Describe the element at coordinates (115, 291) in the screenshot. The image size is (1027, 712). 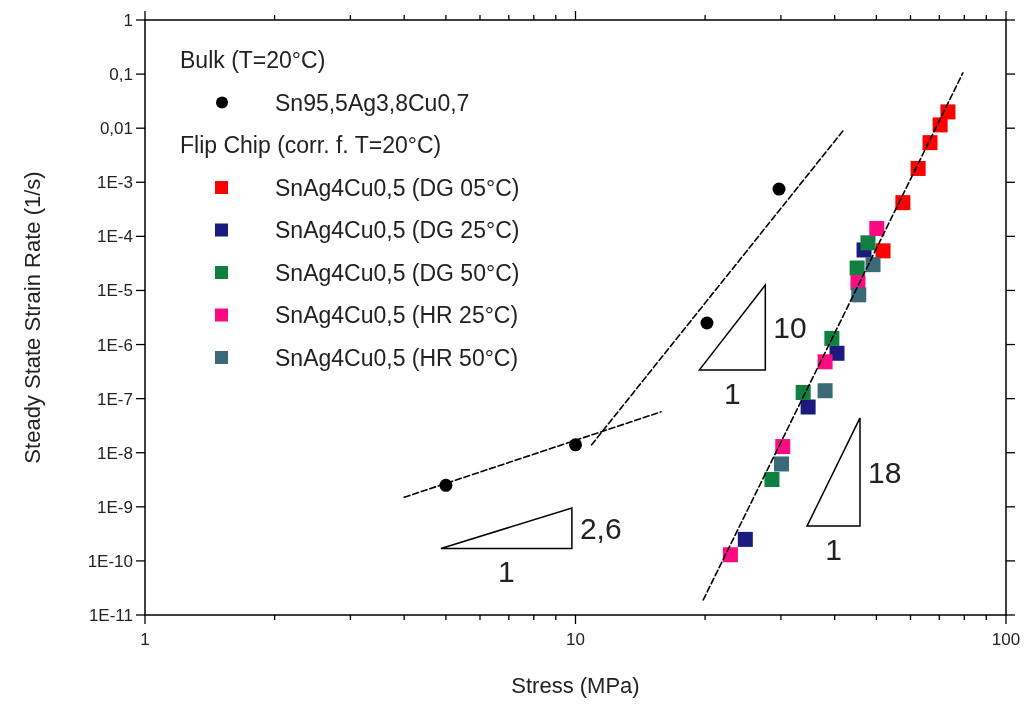
I see `y-tick-label: 1E-5` at that location.